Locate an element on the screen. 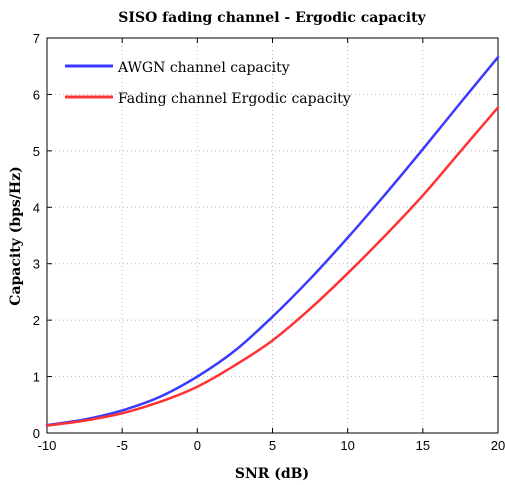 This screenshot has height=485, width=505. y-tick-label: 1 is located at coordinates (36, 377).